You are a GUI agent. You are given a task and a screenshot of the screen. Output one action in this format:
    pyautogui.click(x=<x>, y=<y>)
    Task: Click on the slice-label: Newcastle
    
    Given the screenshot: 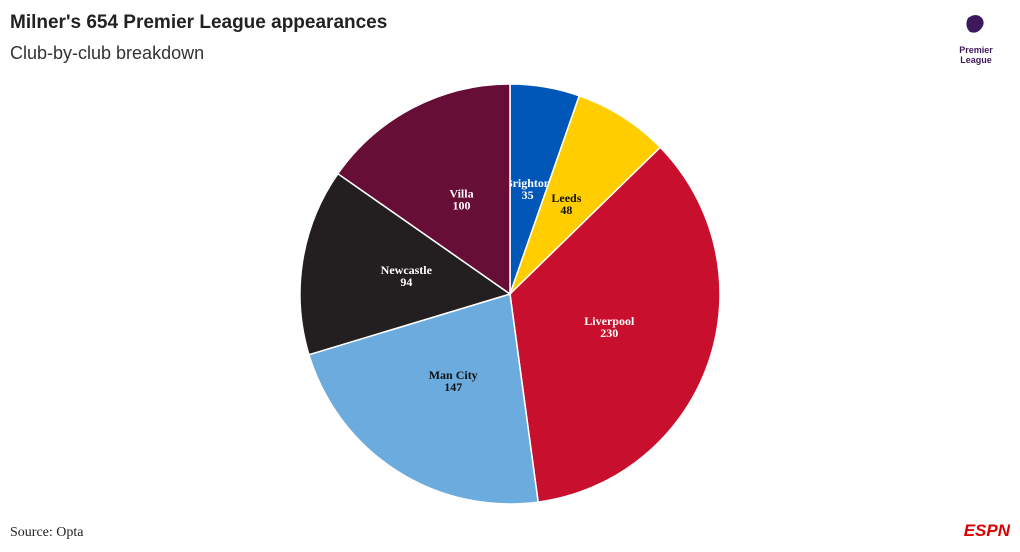 What is the action you would take?
    pyautogui.click(x=407, y=270)
    